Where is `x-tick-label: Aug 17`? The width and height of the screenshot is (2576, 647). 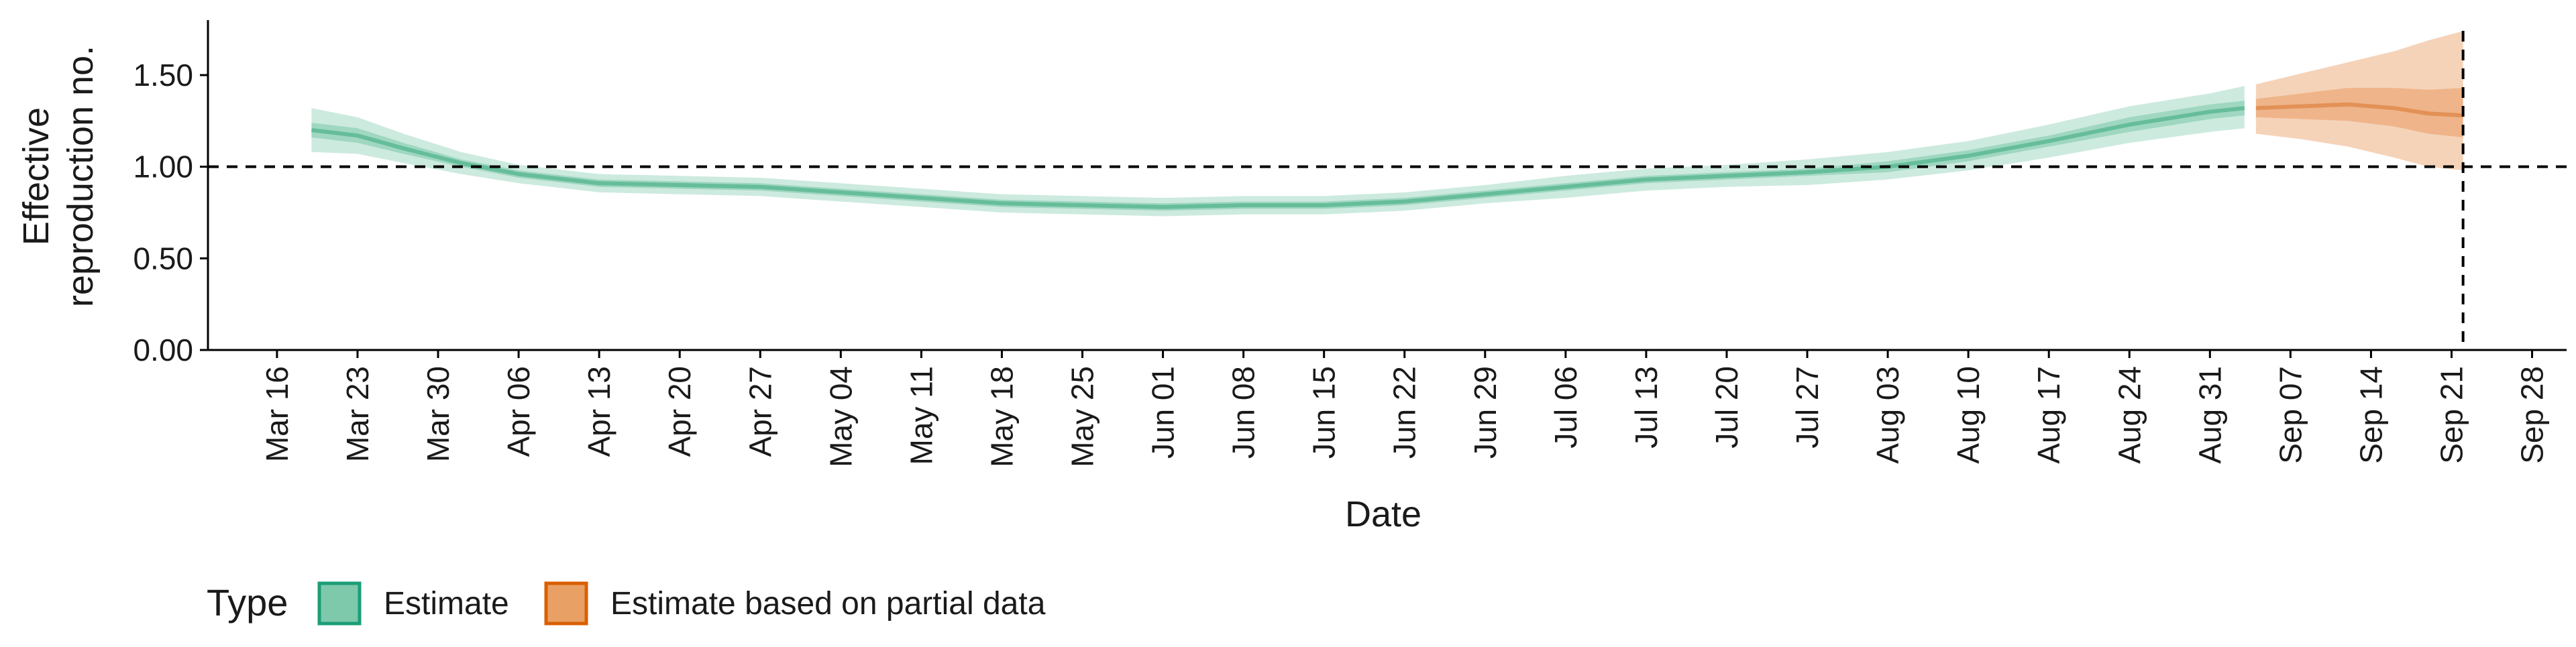
x-tick-label: Aug 17 is located at coordinates (2048, 415).